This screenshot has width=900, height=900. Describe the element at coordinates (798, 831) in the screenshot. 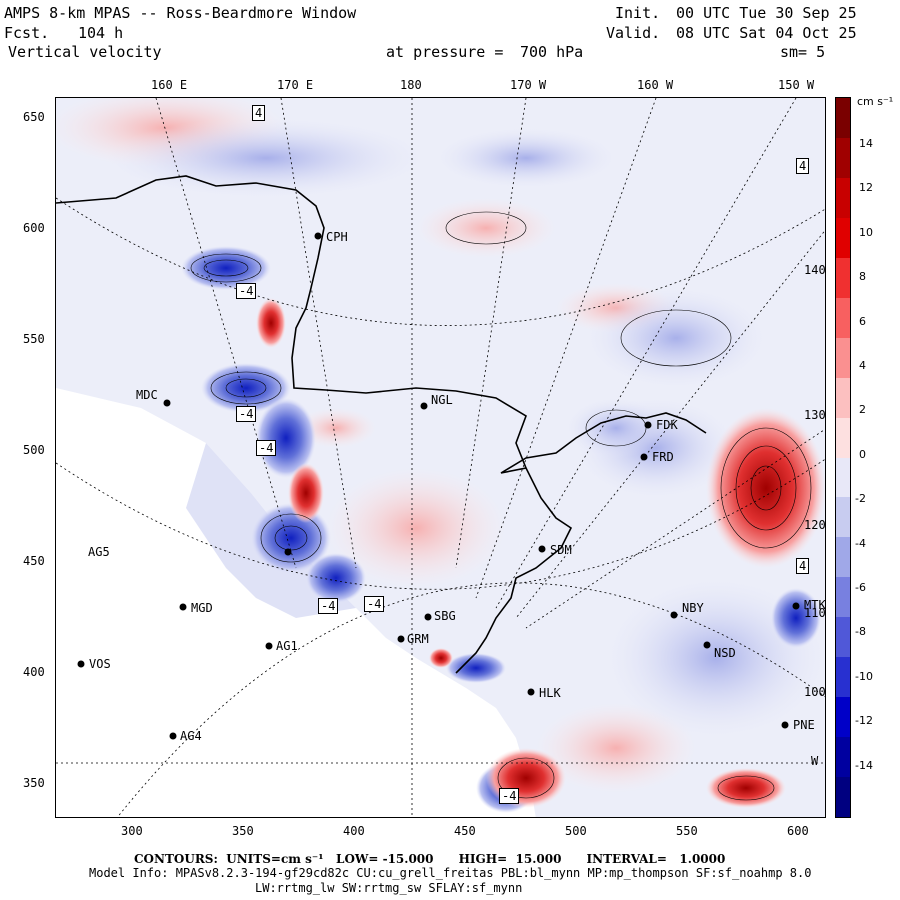

I see `x-tick-label: 600` at that location.